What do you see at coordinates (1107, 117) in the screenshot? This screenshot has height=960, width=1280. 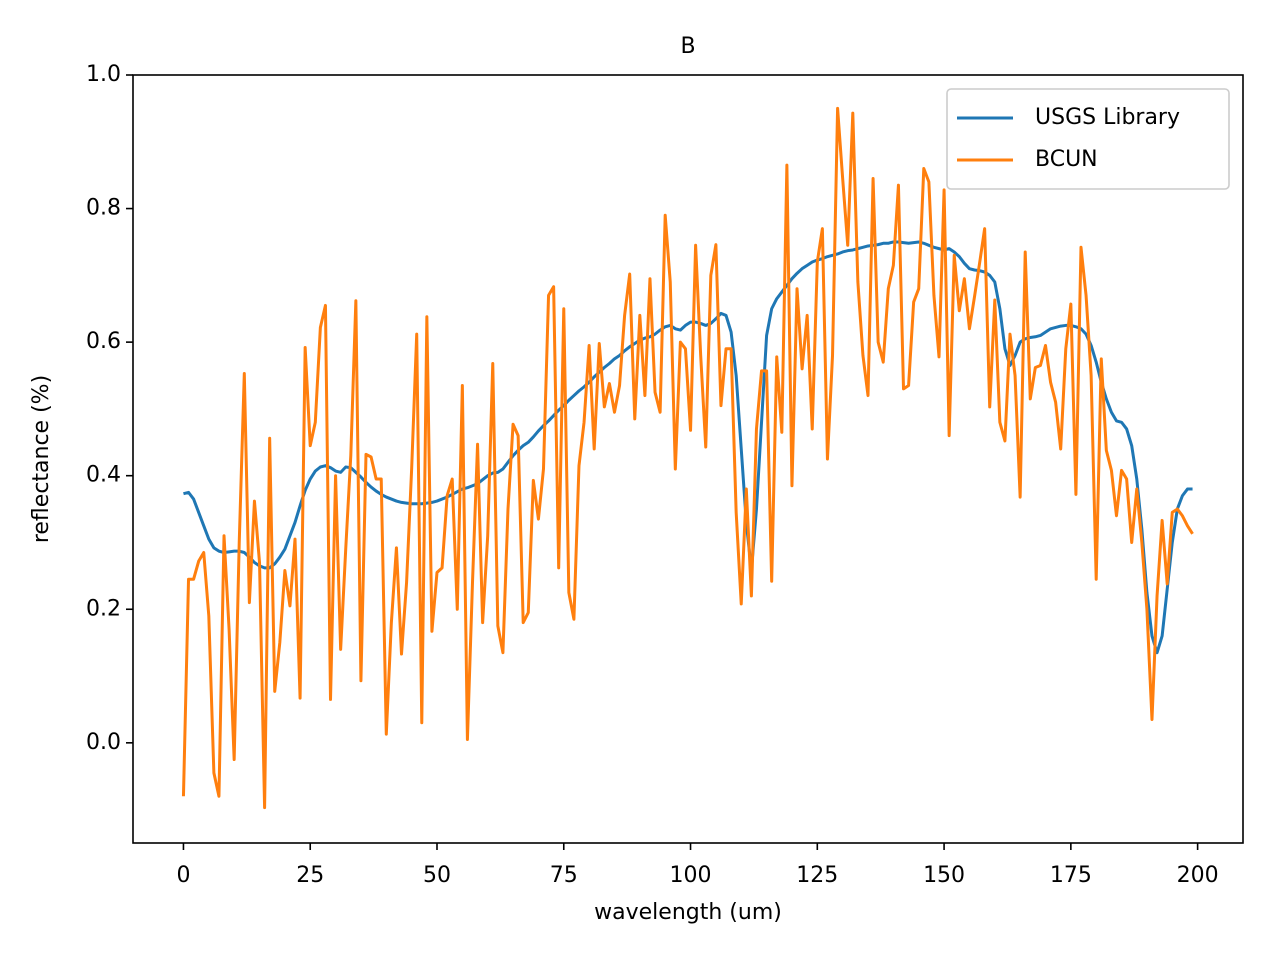 I see `legend-label: USGS Library` at bounding box center [1107, 117].